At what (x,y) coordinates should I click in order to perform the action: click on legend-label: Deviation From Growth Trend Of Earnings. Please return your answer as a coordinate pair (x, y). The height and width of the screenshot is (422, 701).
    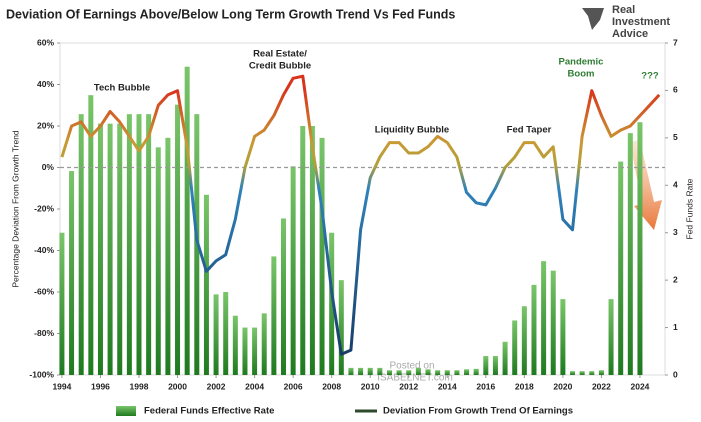
    Looking at the image, I should click on (478, 411).